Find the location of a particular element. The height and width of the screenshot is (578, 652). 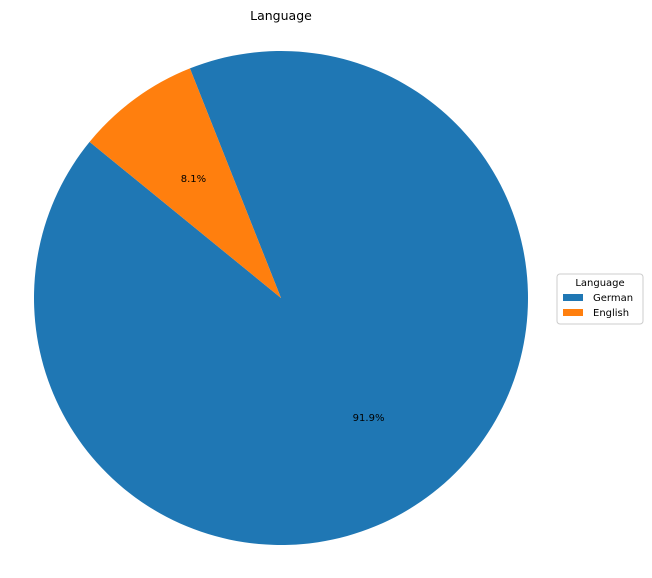

pct-label-english: 8.1% is located at coordinates (193, 179).